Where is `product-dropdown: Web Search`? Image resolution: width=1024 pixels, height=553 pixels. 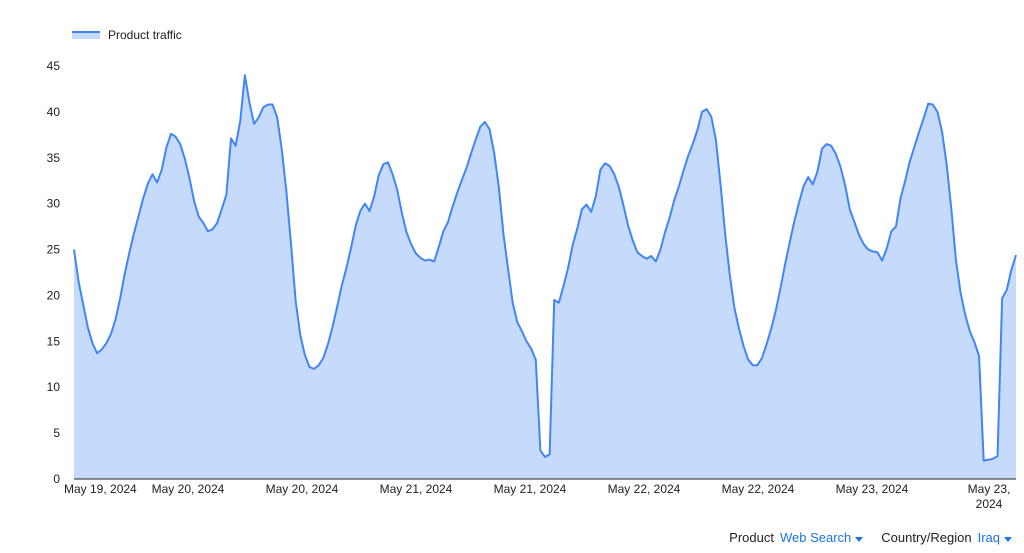
product-dropdown: Web Search is located at coordinates (821, 537).